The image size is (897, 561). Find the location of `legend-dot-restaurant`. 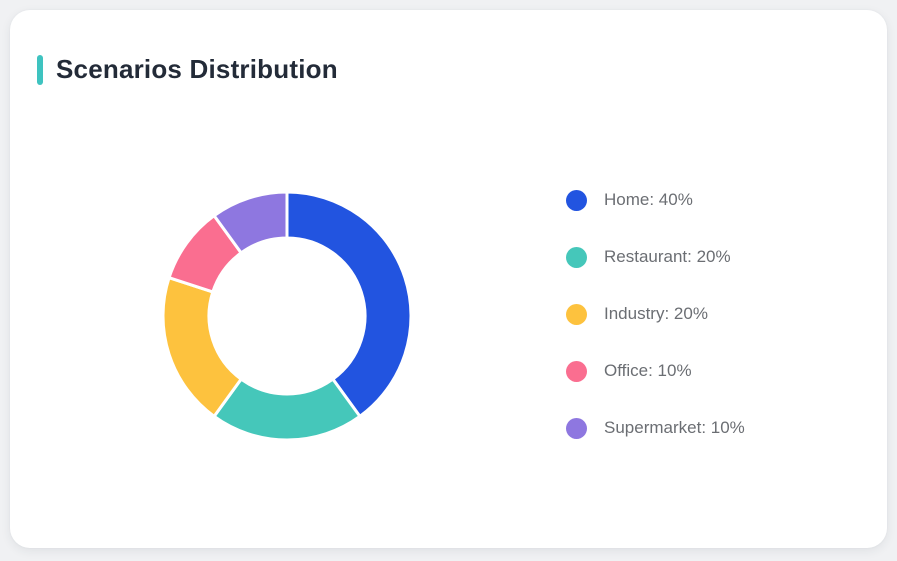

legend-dot-restaurant is located at coordinates (576, 257).